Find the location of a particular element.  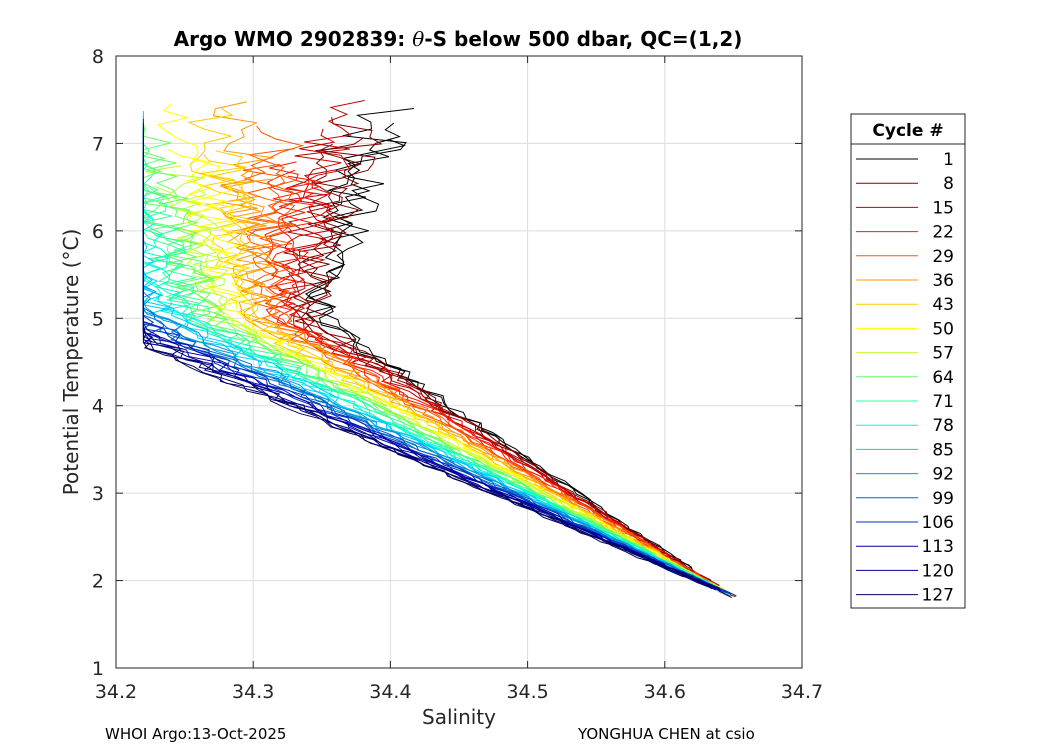

x-tick-label: 34.3 is located at coordinates (253, 692).